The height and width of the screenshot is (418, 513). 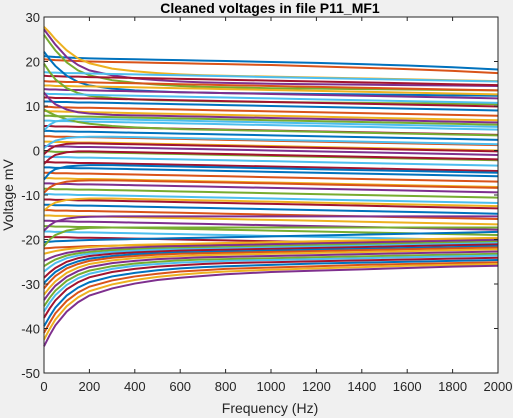 I want to click on x-axis-label: Frequency (Hz), so click(x=270, y=408).